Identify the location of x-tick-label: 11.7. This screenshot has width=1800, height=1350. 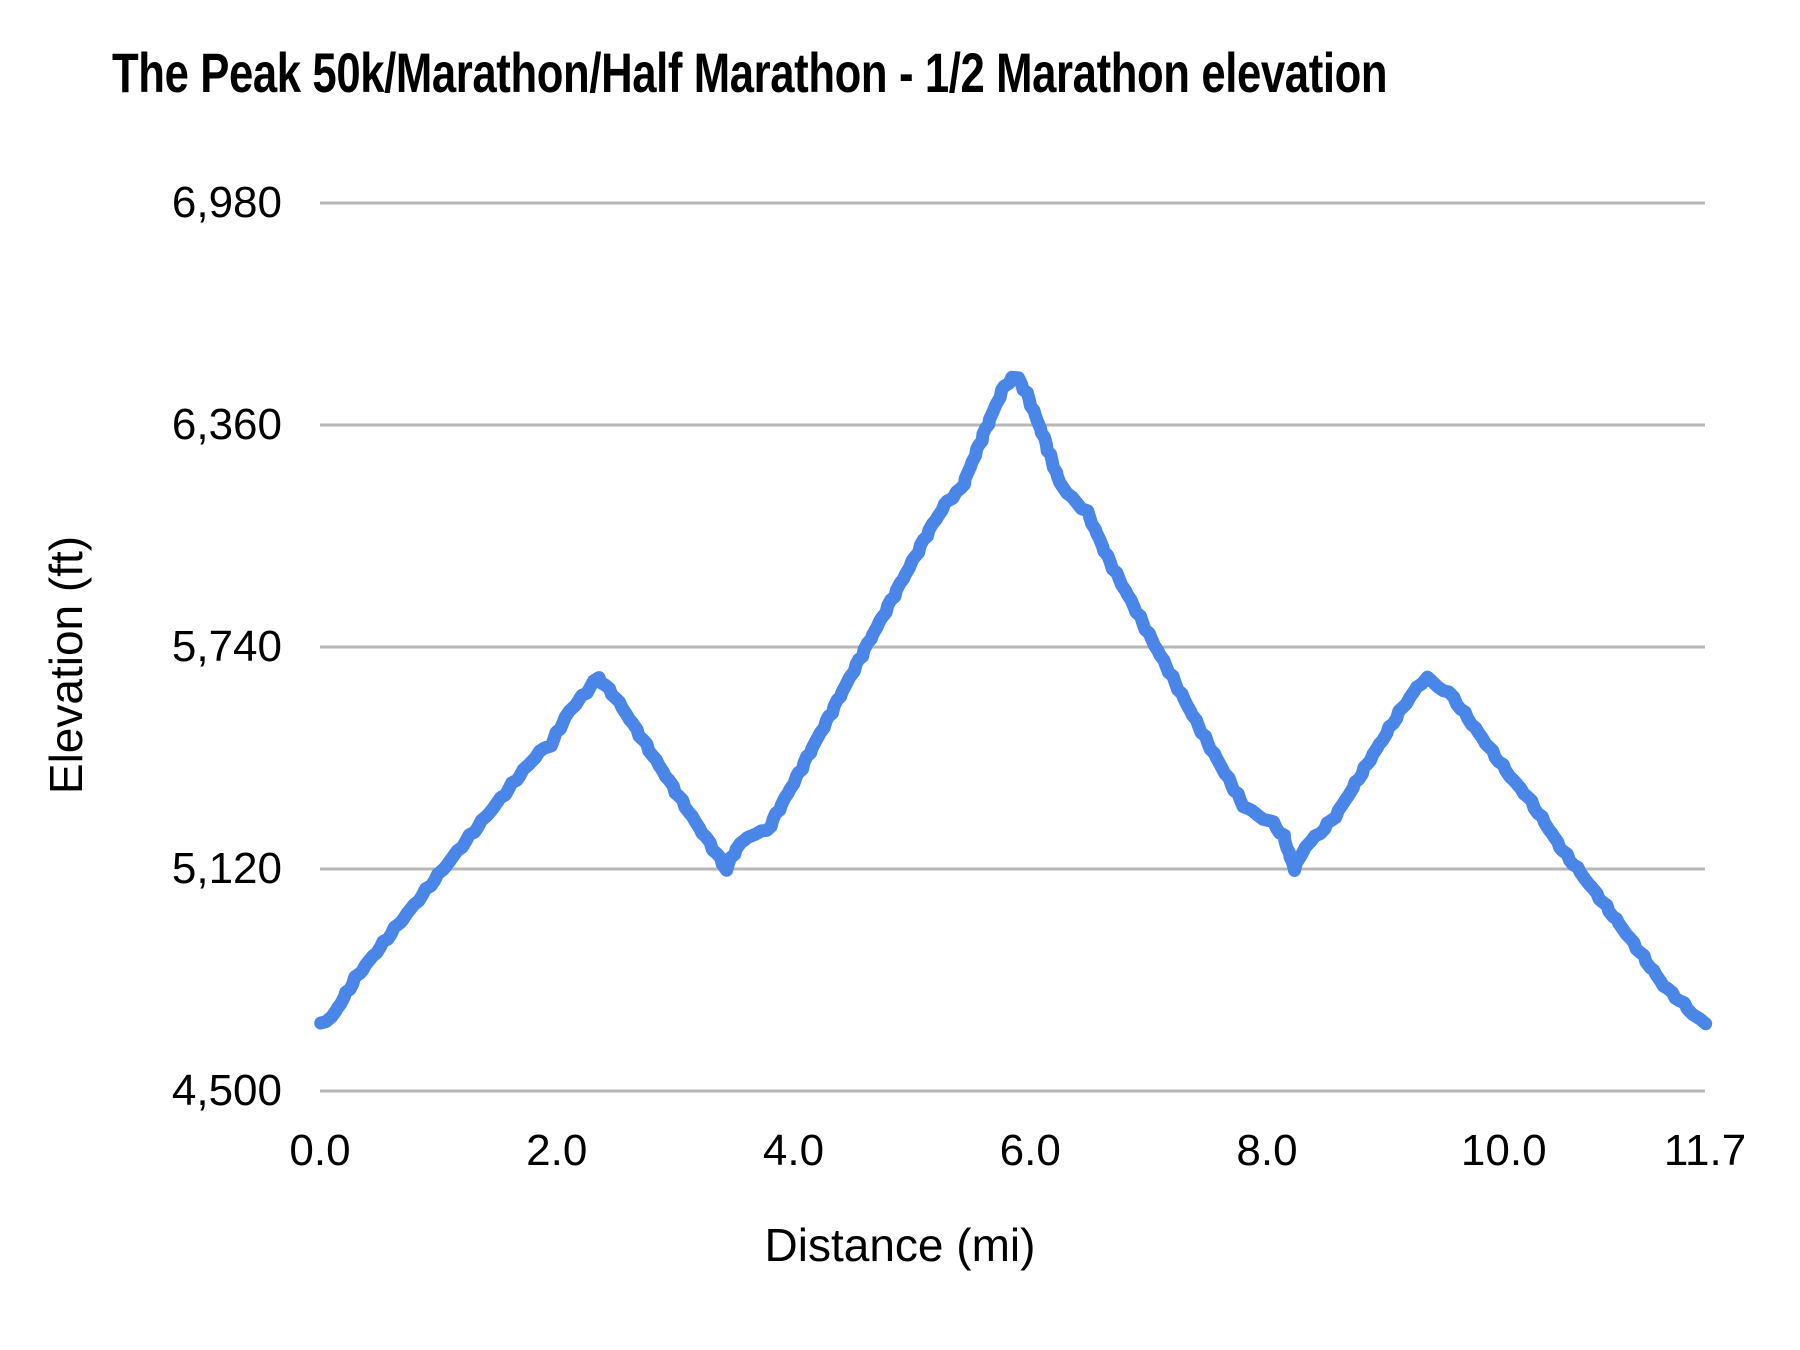
(1705, 1150).